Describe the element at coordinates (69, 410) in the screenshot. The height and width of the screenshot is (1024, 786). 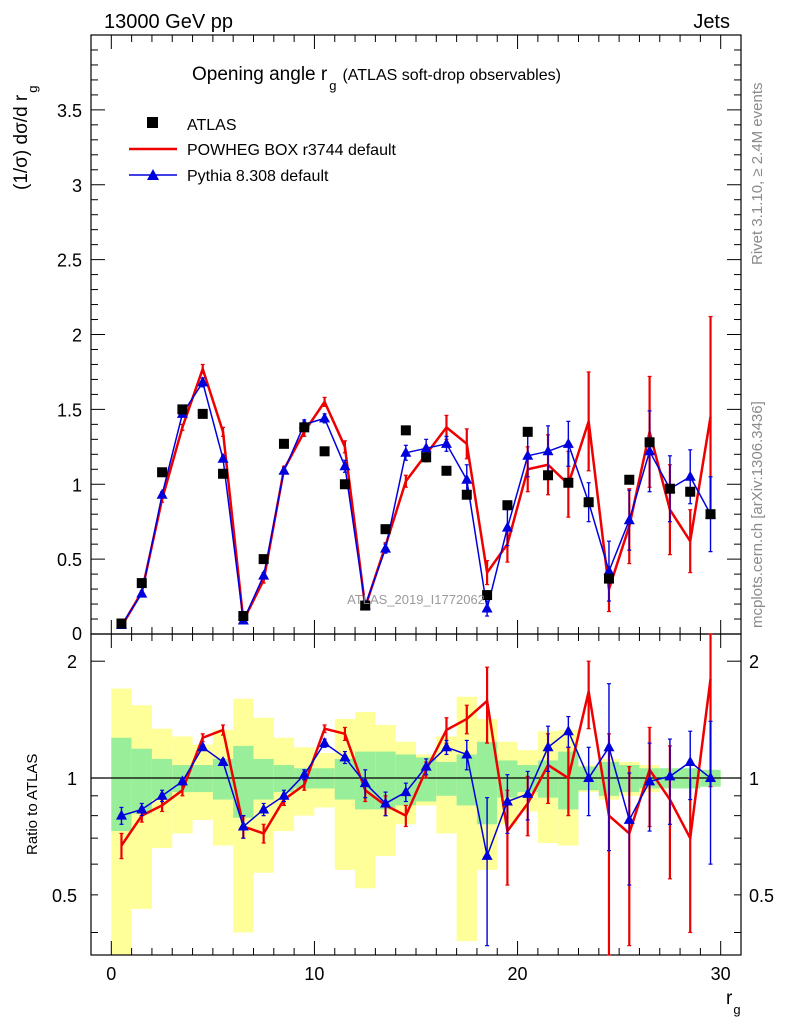
I see `y-tick-label-top-2: 1.5` at that location.